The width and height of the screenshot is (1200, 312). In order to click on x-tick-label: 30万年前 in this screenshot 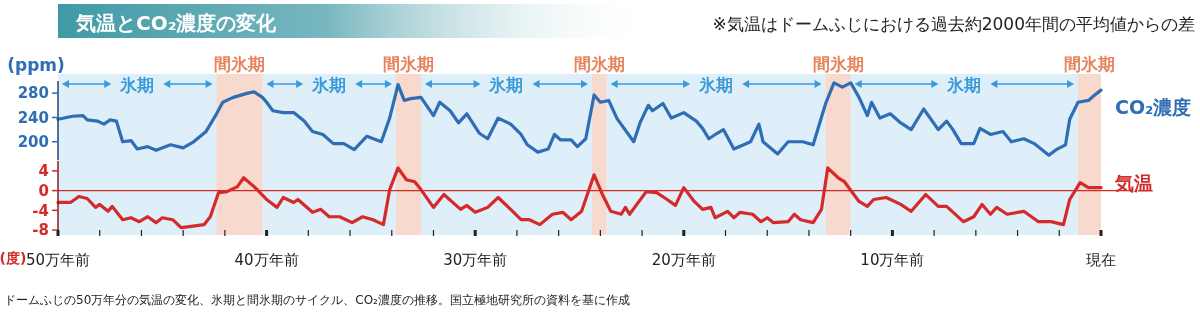, I will do `click(475, 260)`.